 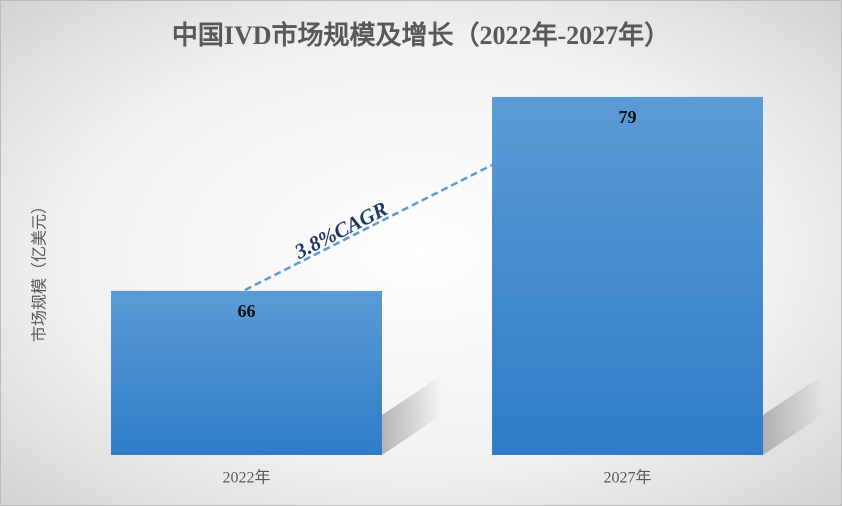 What do you see at coordinates (421, 35) in the screenshot?
I see `chart-title: 中国IVD市场规模及增长（2022年-2027年）` at bounding box center [421, 35].